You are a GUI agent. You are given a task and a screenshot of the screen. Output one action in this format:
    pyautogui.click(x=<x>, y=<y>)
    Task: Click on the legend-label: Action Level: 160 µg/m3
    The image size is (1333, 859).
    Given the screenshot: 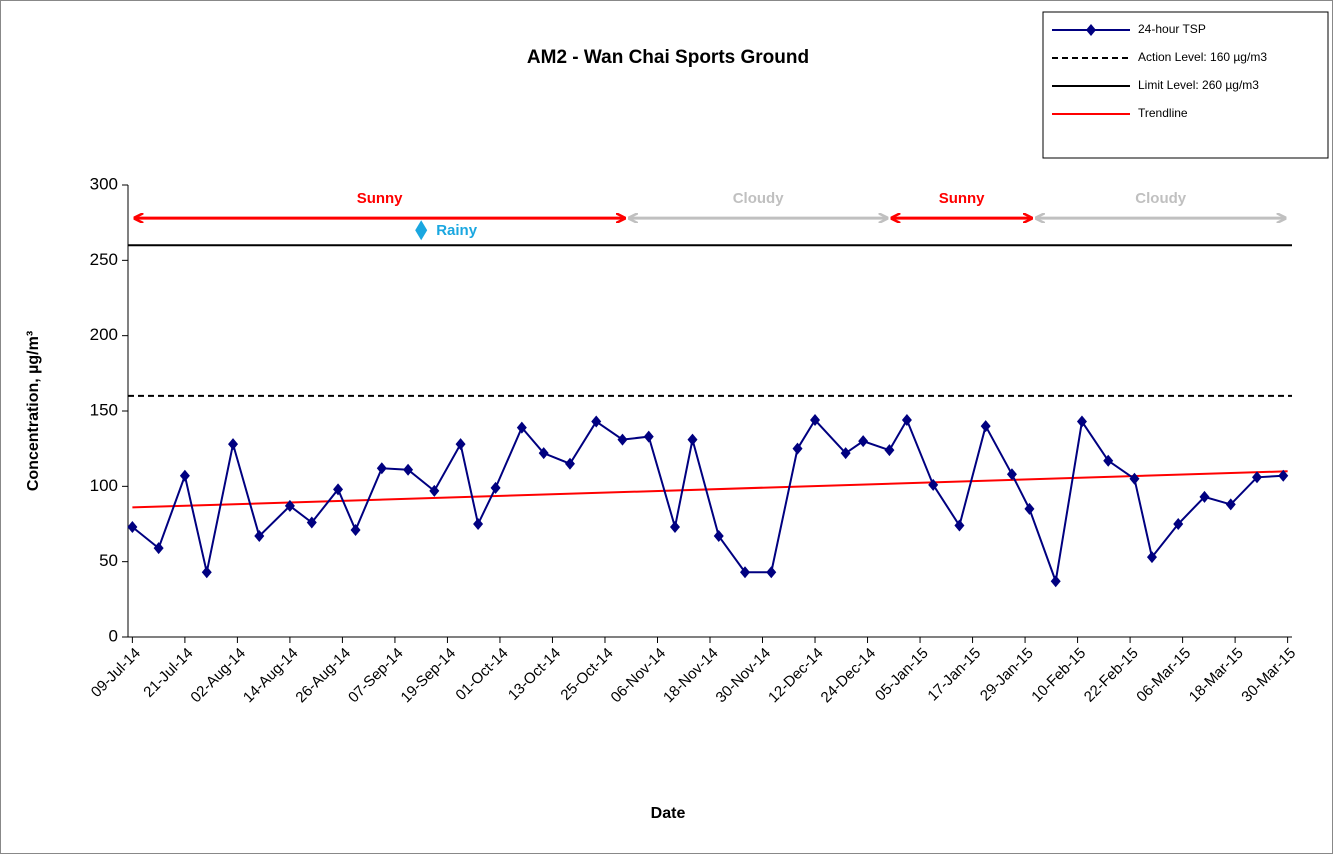 What is the action you would take?
    pyautogui.click(x=1202, y=57)
    